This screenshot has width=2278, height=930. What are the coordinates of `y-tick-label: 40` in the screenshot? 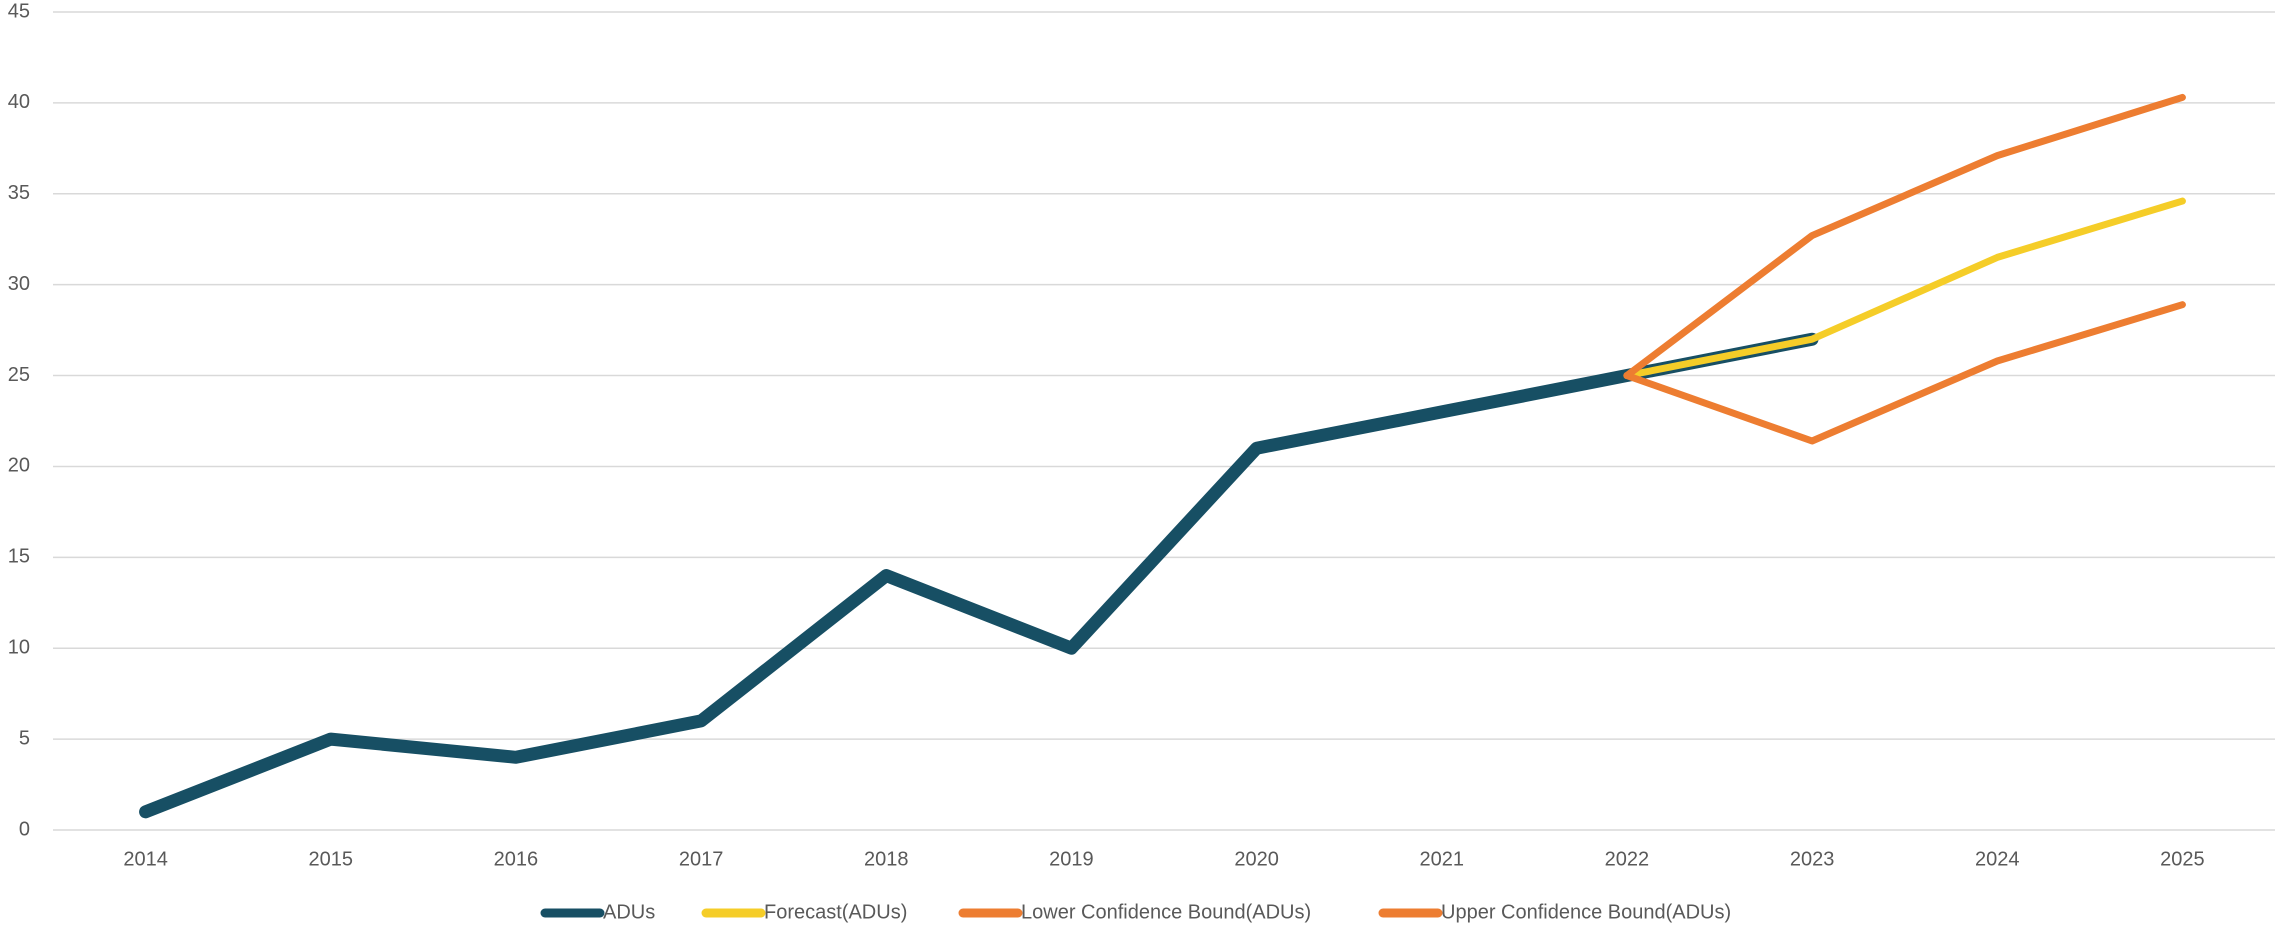 It's located at (19, 102).